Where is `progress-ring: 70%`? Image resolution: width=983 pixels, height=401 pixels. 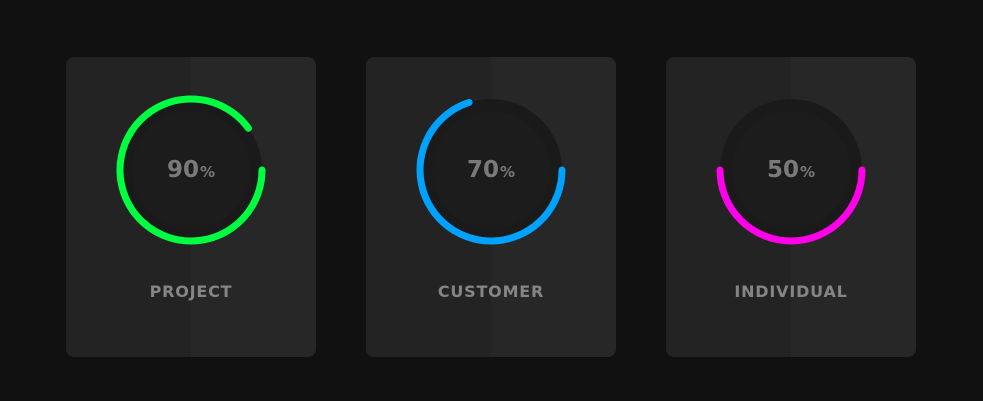 progress-ring: 70% is located at coordinates (491, 170).